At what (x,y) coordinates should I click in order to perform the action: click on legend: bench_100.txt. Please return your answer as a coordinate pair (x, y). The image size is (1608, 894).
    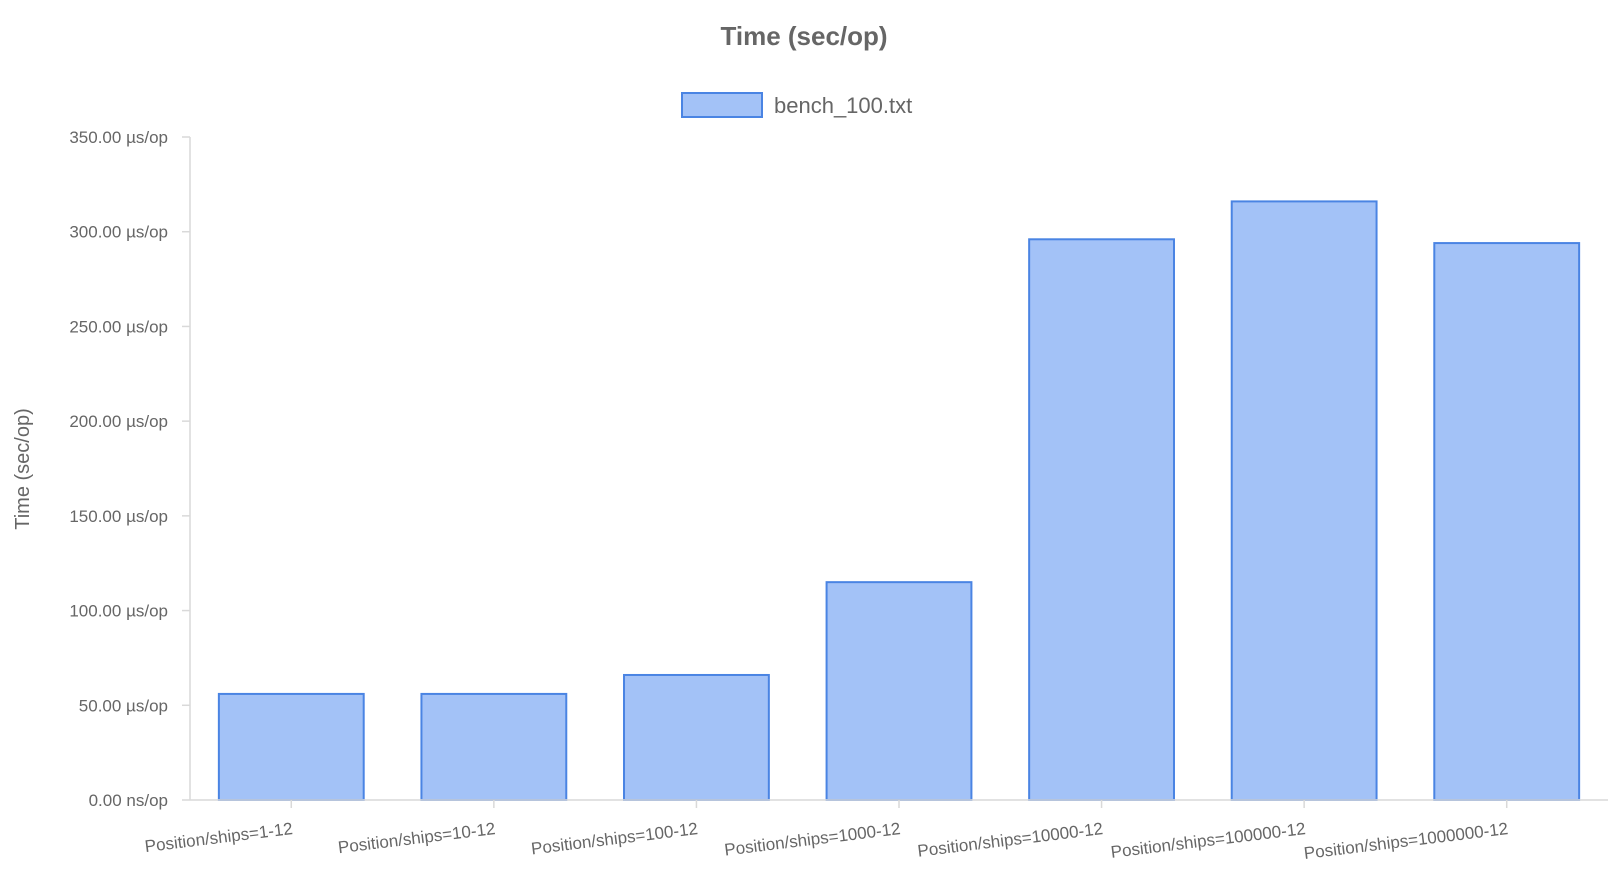
    Looking at the image, I should click on (796, 105).